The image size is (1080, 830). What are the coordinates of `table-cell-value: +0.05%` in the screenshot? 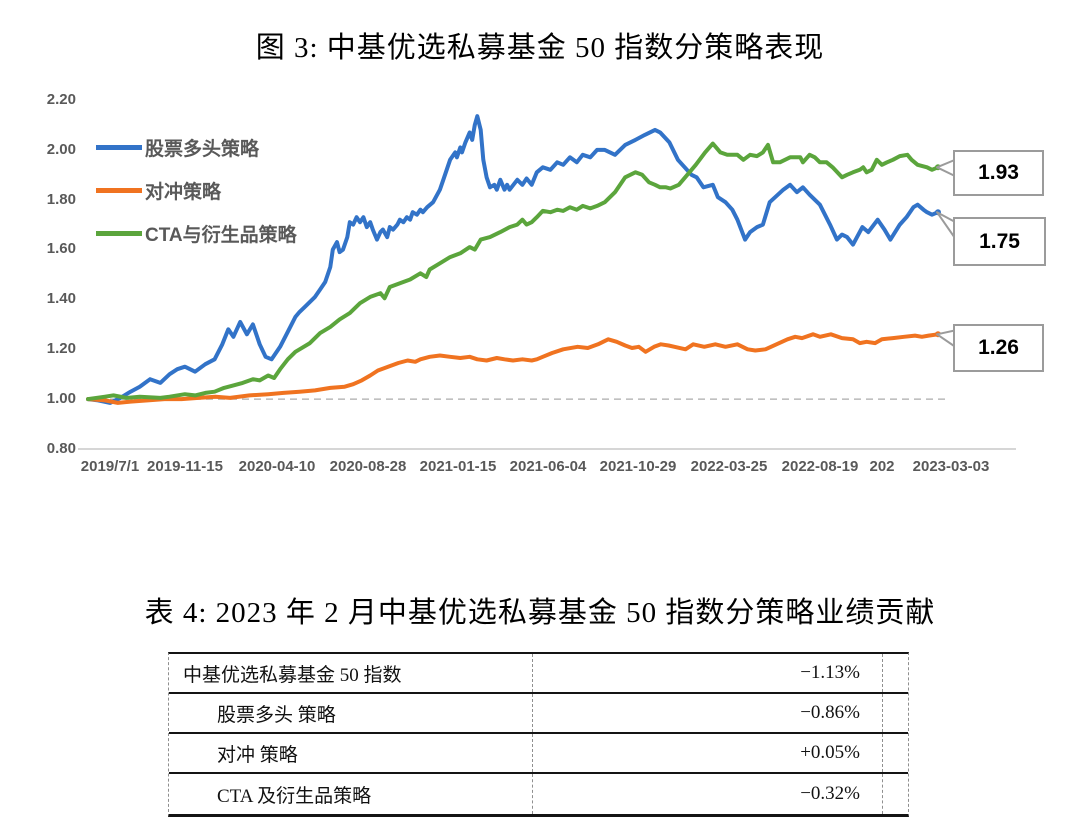 It's located at (708, 753).